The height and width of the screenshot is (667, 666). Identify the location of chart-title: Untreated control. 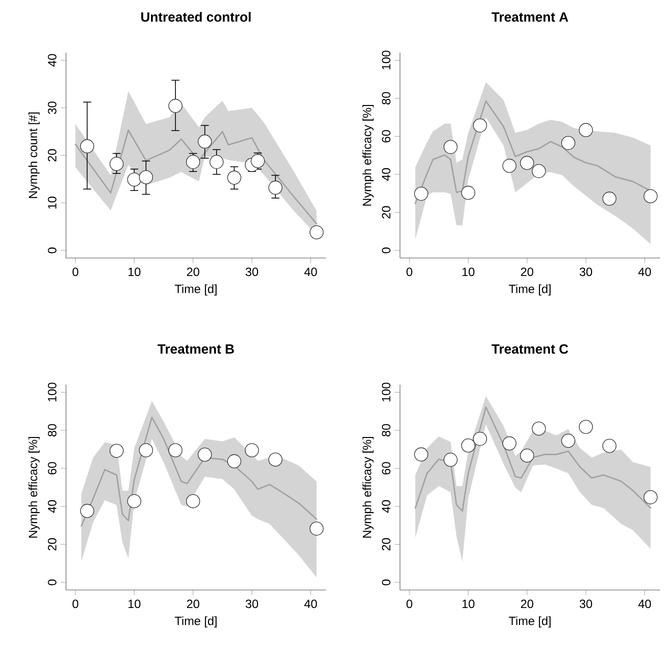
(196, 17).